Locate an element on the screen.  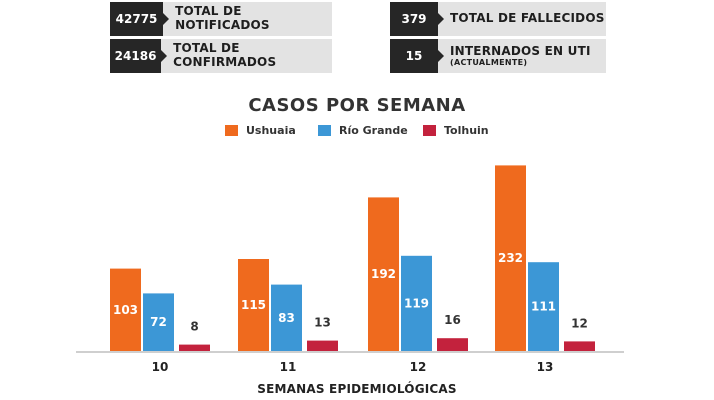
stat-value: 42775 is located at coordinates (140, 19).